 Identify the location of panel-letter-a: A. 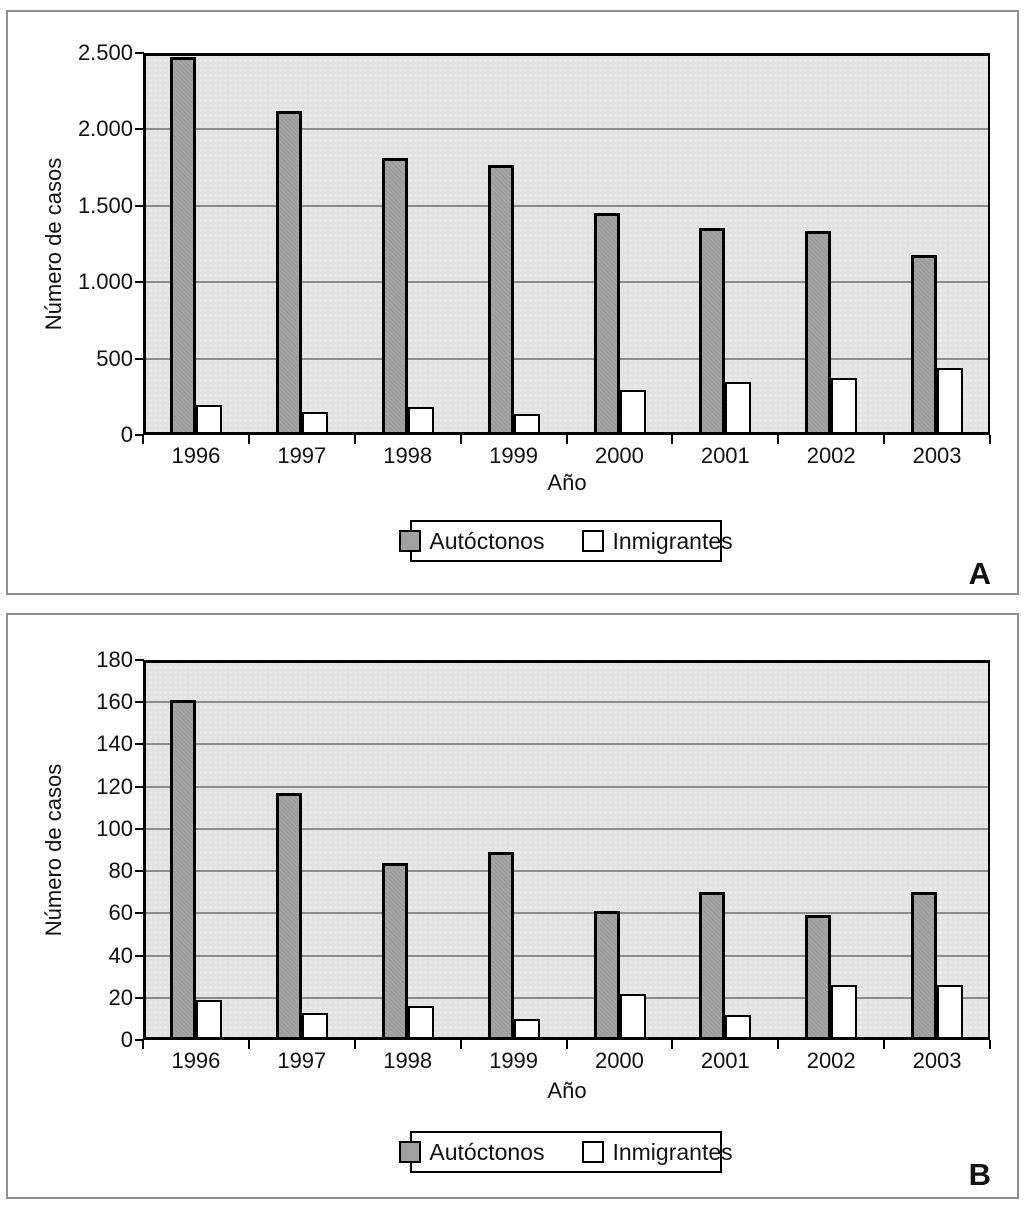
(979, 573).